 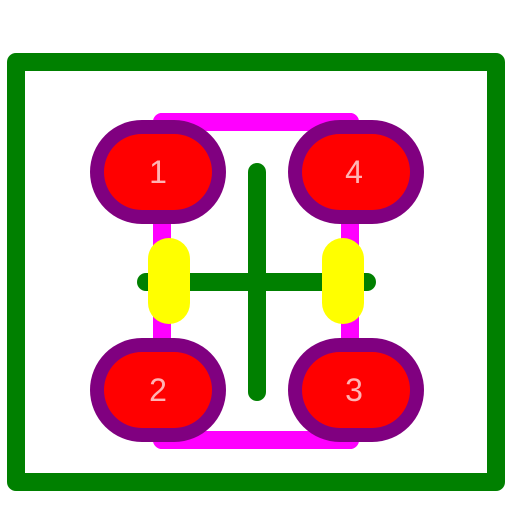 What do you see at coordinates (169, 281) in the screenshot?
I see `component-left` at bounding box center [169, 281].